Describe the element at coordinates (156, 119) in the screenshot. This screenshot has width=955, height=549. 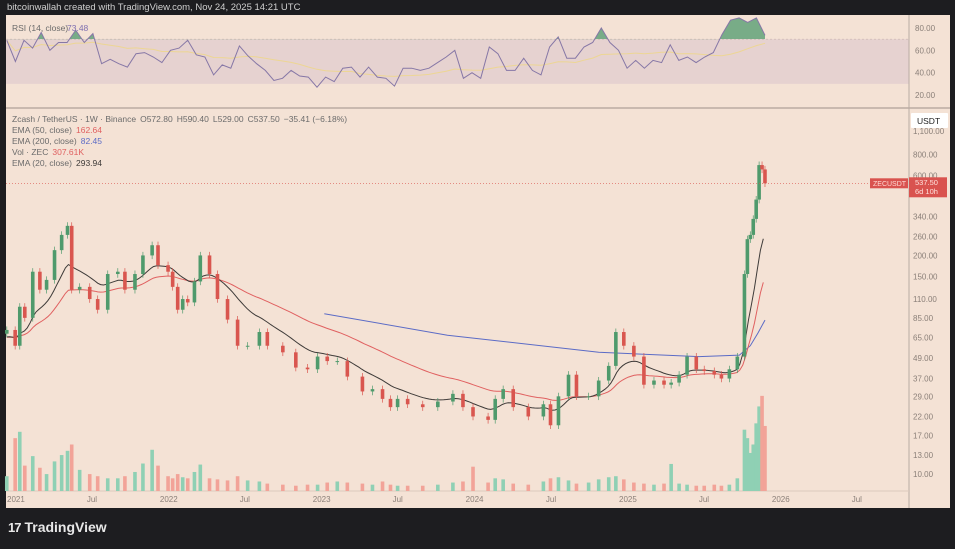
I see `legend-open: O572.80` at that location.